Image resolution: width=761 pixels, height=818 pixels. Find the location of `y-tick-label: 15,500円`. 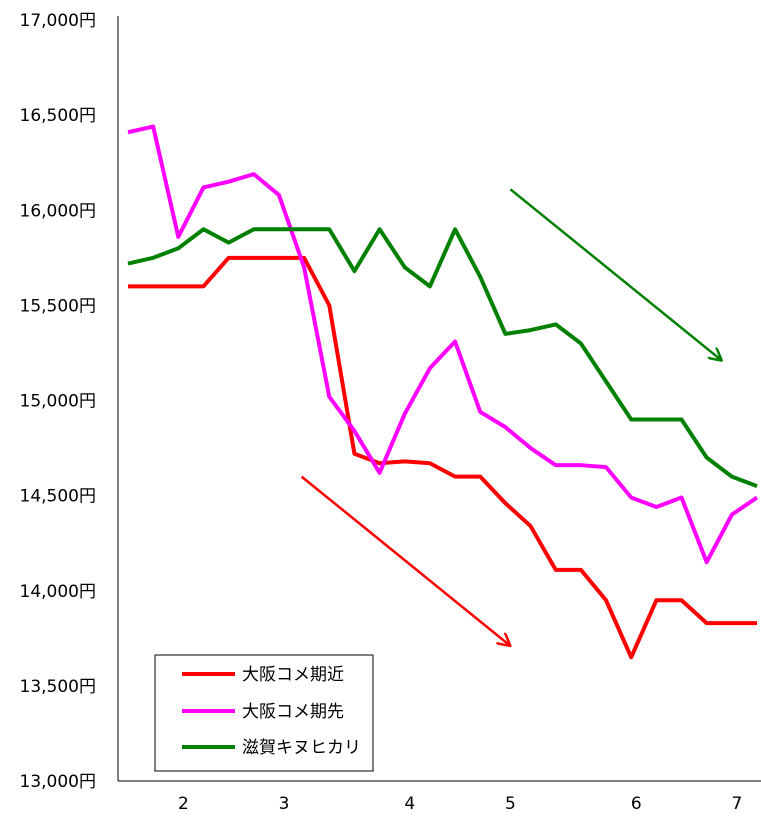

y-tick-label: 15,500円 is located at coordinates (58, 306).